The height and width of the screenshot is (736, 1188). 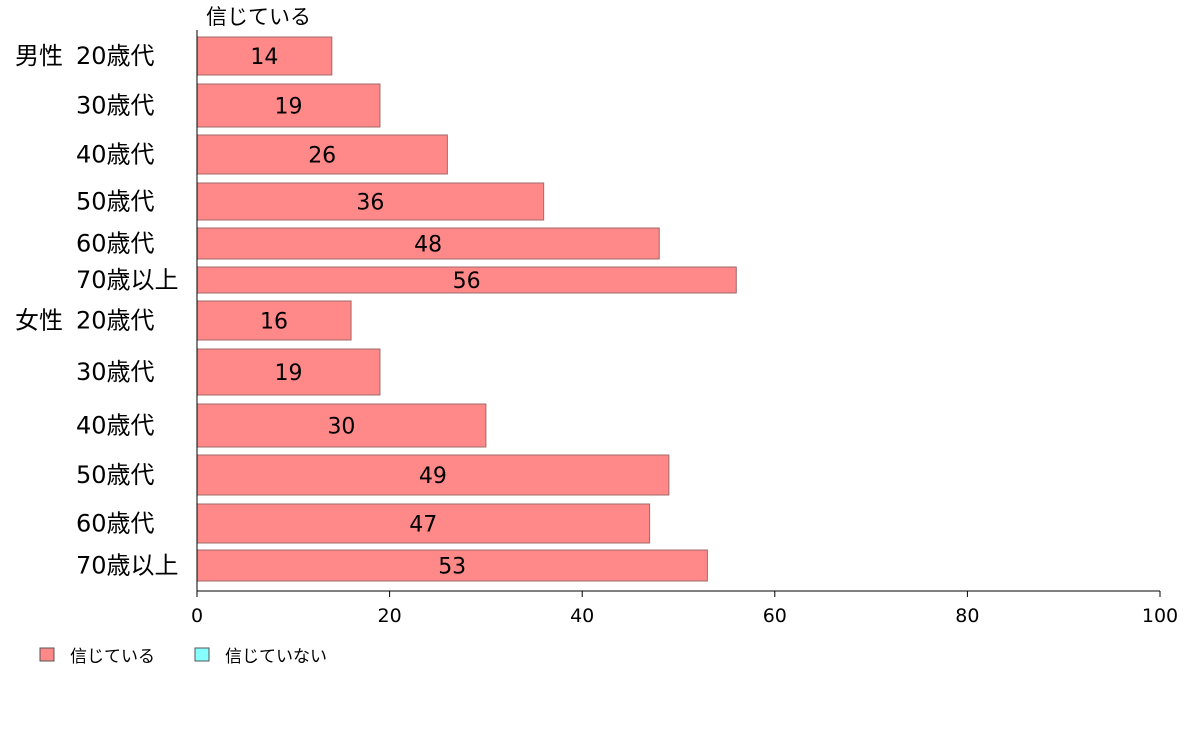 I want to click on x-tick-label: 60, so click(x=775, y=616).